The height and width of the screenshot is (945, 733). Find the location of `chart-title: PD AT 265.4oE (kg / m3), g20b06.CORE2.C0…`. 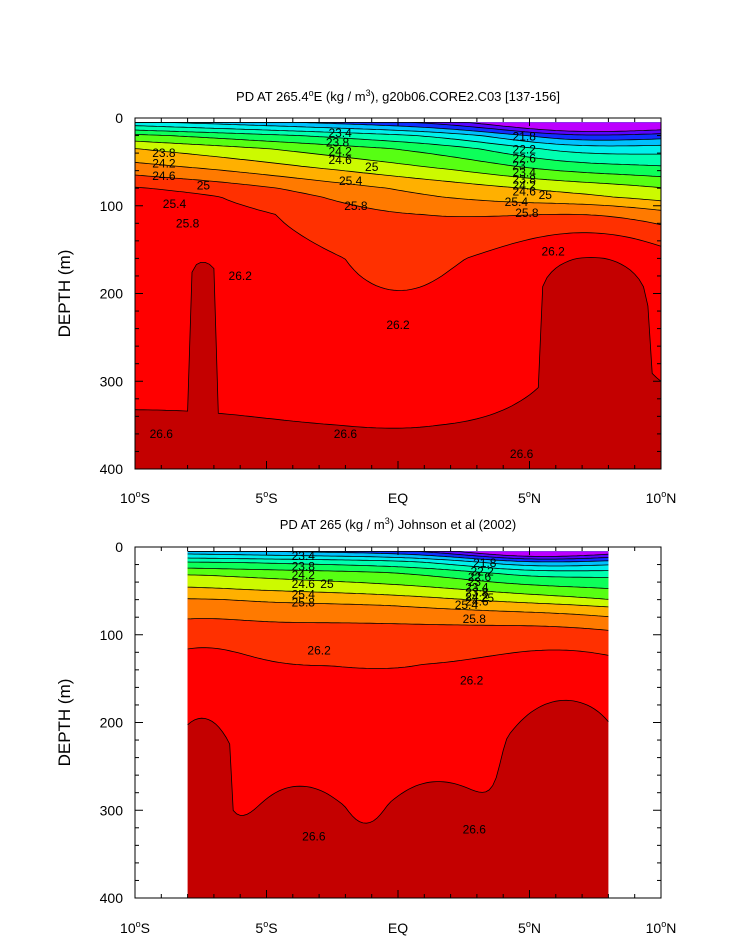

chart-title: PD AT 265.4oE (kg / m3), g20b06.CORE2.C0… is located at coordinates (398, 96).